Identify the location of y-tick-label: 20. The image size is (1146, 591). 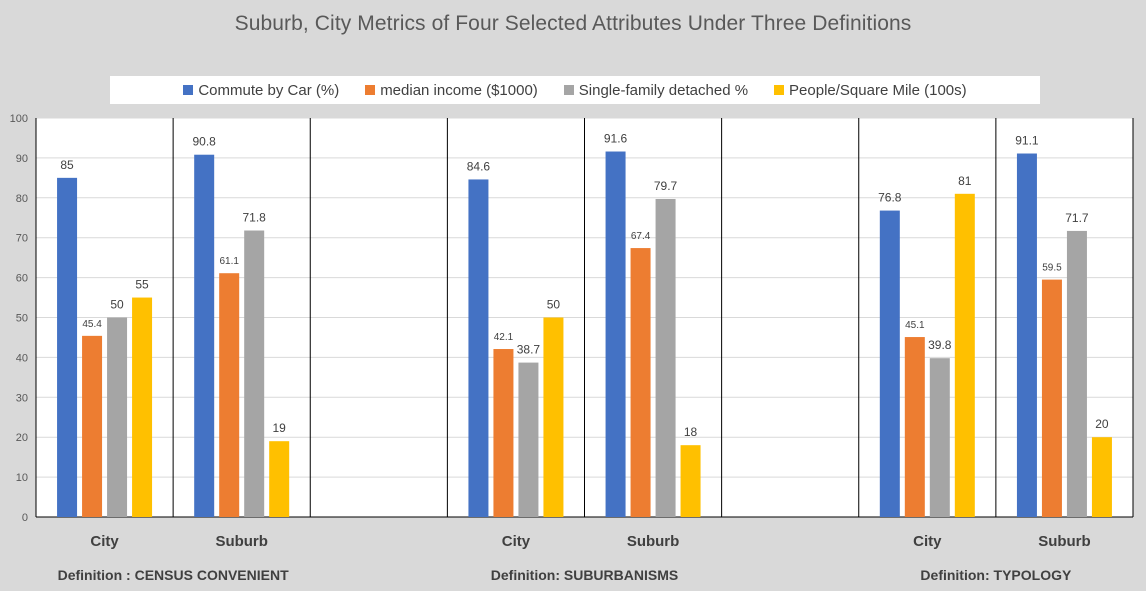
(22, 438).